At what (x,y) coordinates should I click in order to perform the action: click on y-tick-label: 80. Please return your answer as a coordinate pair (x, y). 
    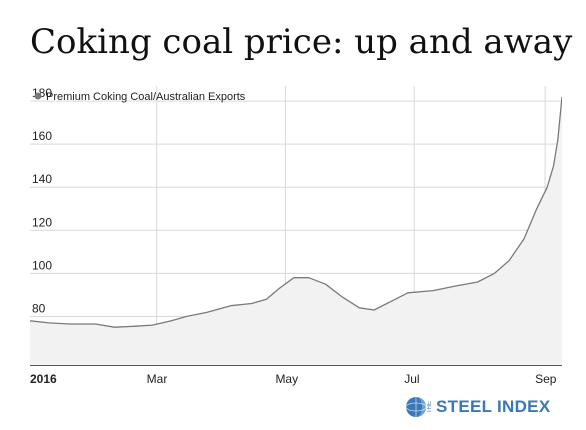
    Looking at the image, I should click on (39, 308).